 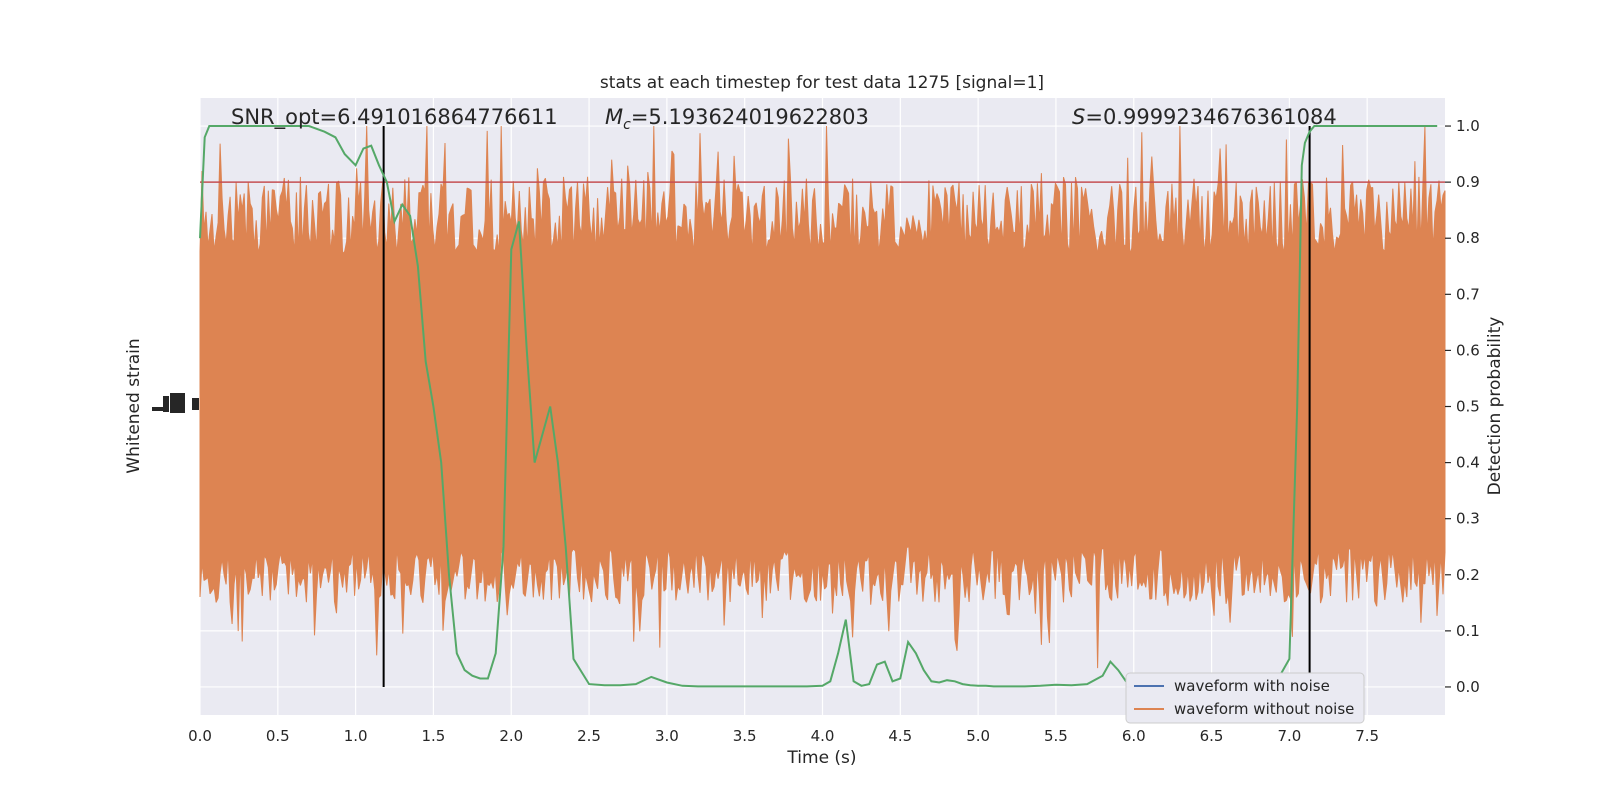 I want to click on y-axis-right-label: Detection probability, so click(x=1495, y=406).